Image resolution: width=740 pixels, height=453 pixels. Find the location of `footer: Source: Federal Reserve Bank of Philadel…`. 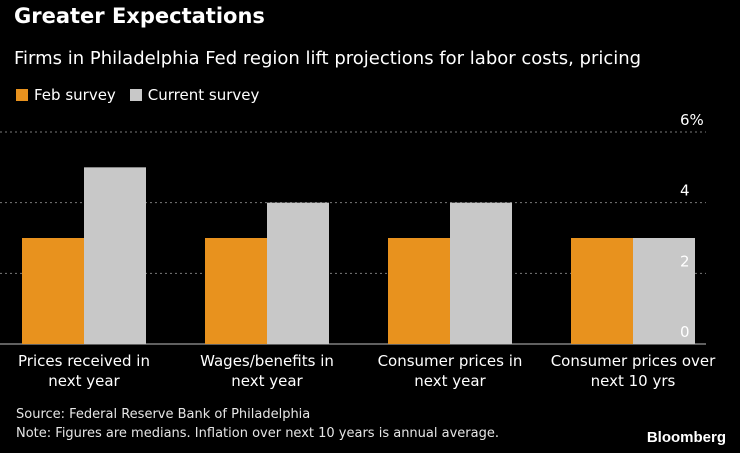

footer: Source: Federal Reserve Bank of Philadel… is located at coordinates (257, 424).